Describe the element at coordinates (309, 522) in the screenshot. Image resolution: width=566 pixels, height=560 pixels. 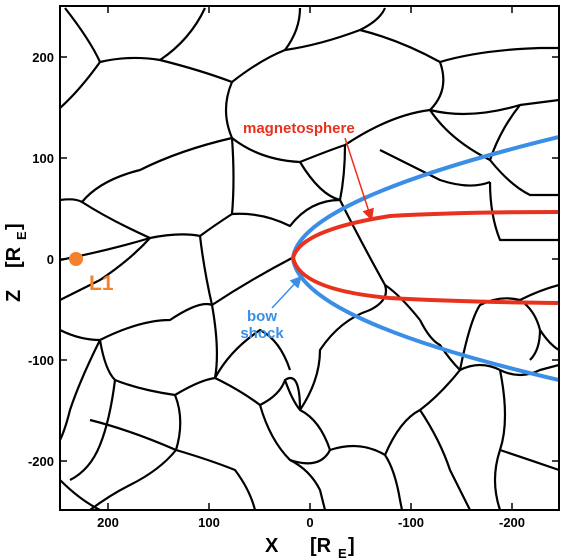
I see `x-tick-label: 0` at that location.